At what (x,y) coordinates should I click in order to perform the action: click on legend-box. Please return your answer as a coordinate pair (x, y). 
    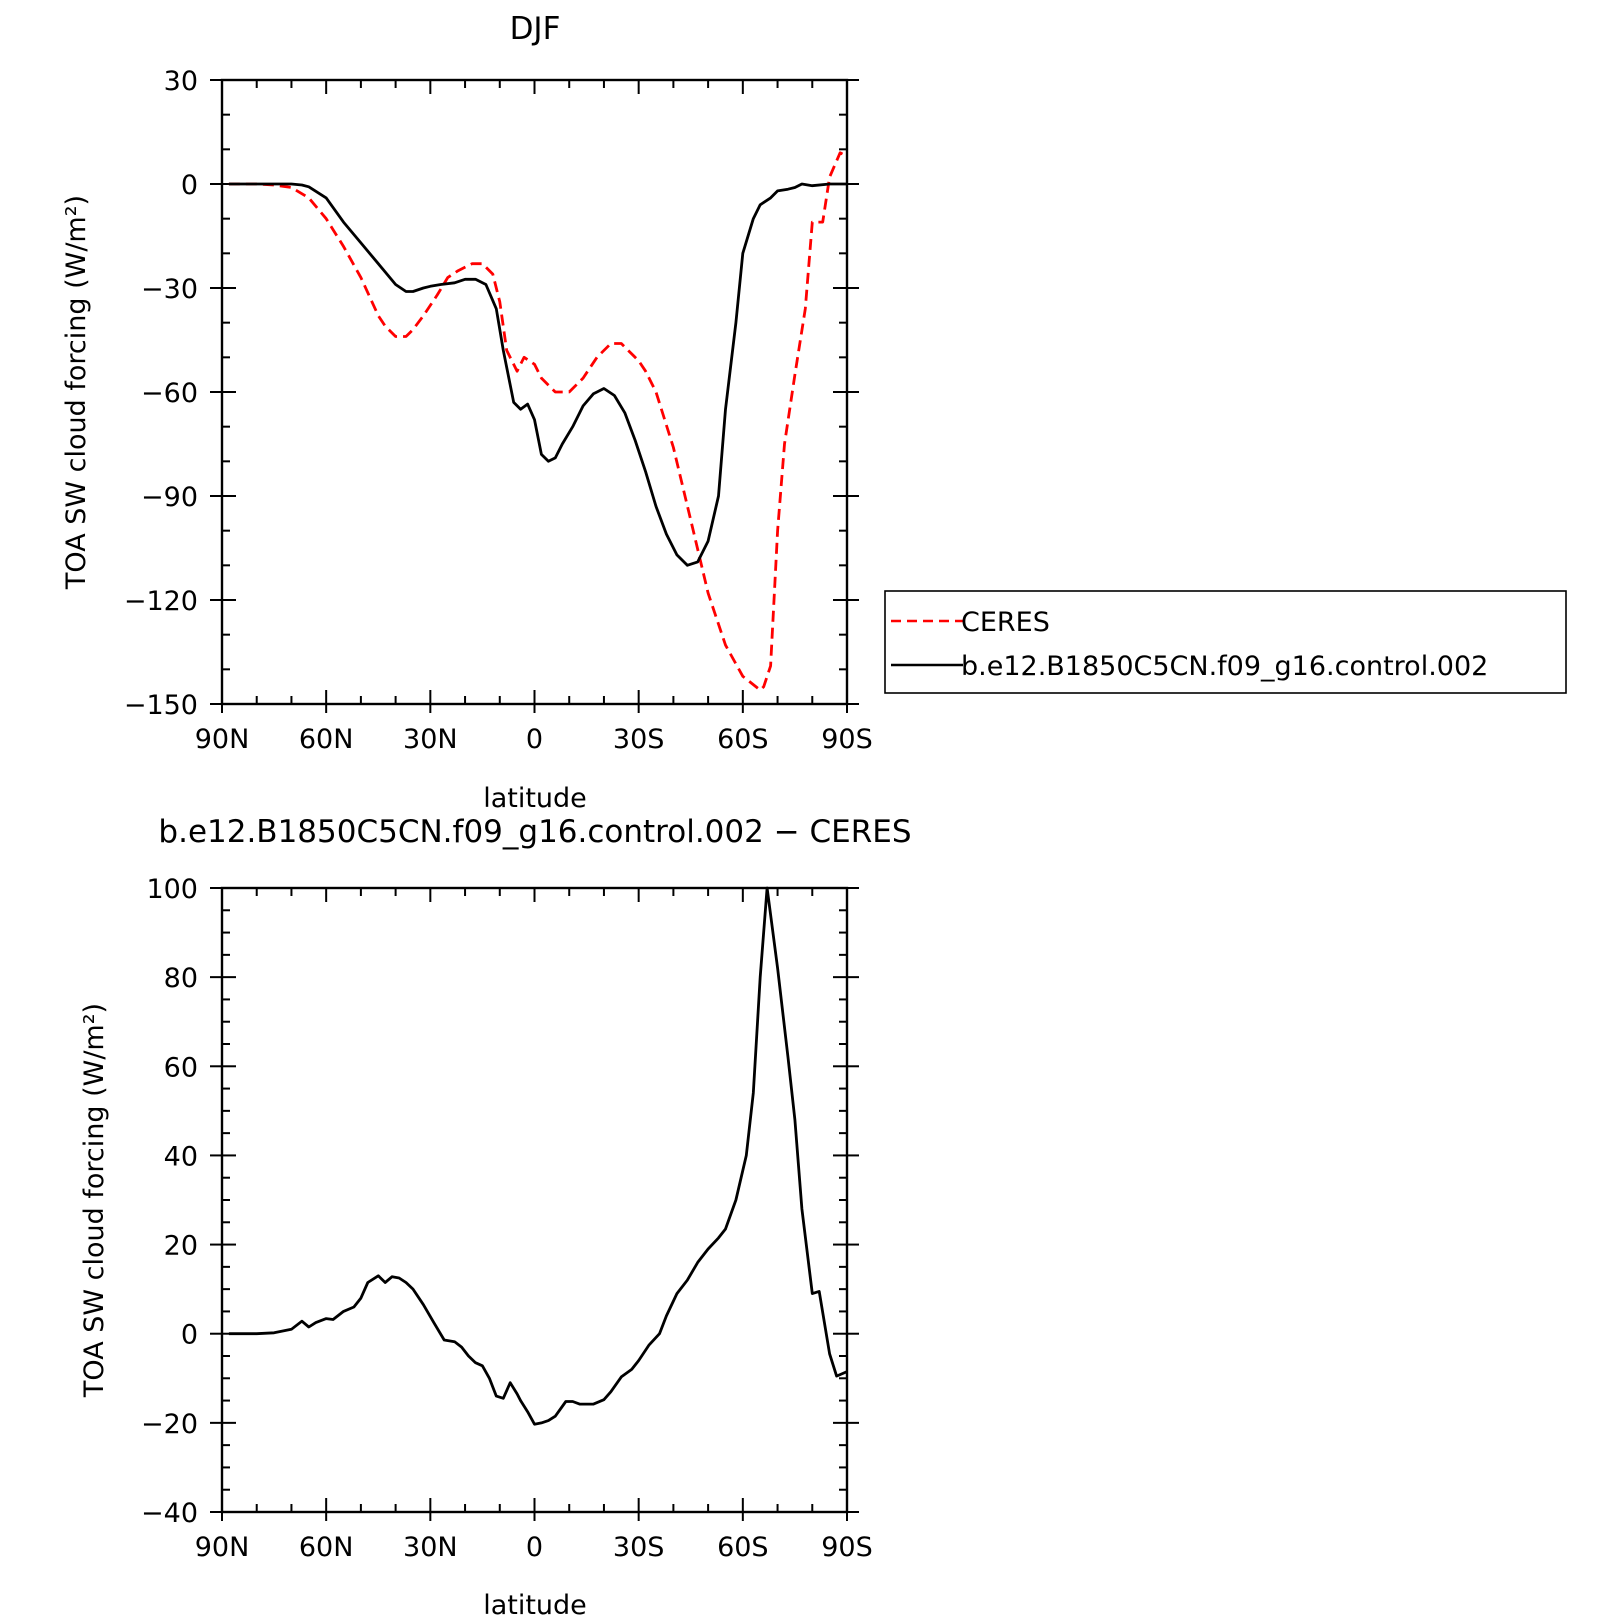
    Looking at the image, I should click on (1225, 642).